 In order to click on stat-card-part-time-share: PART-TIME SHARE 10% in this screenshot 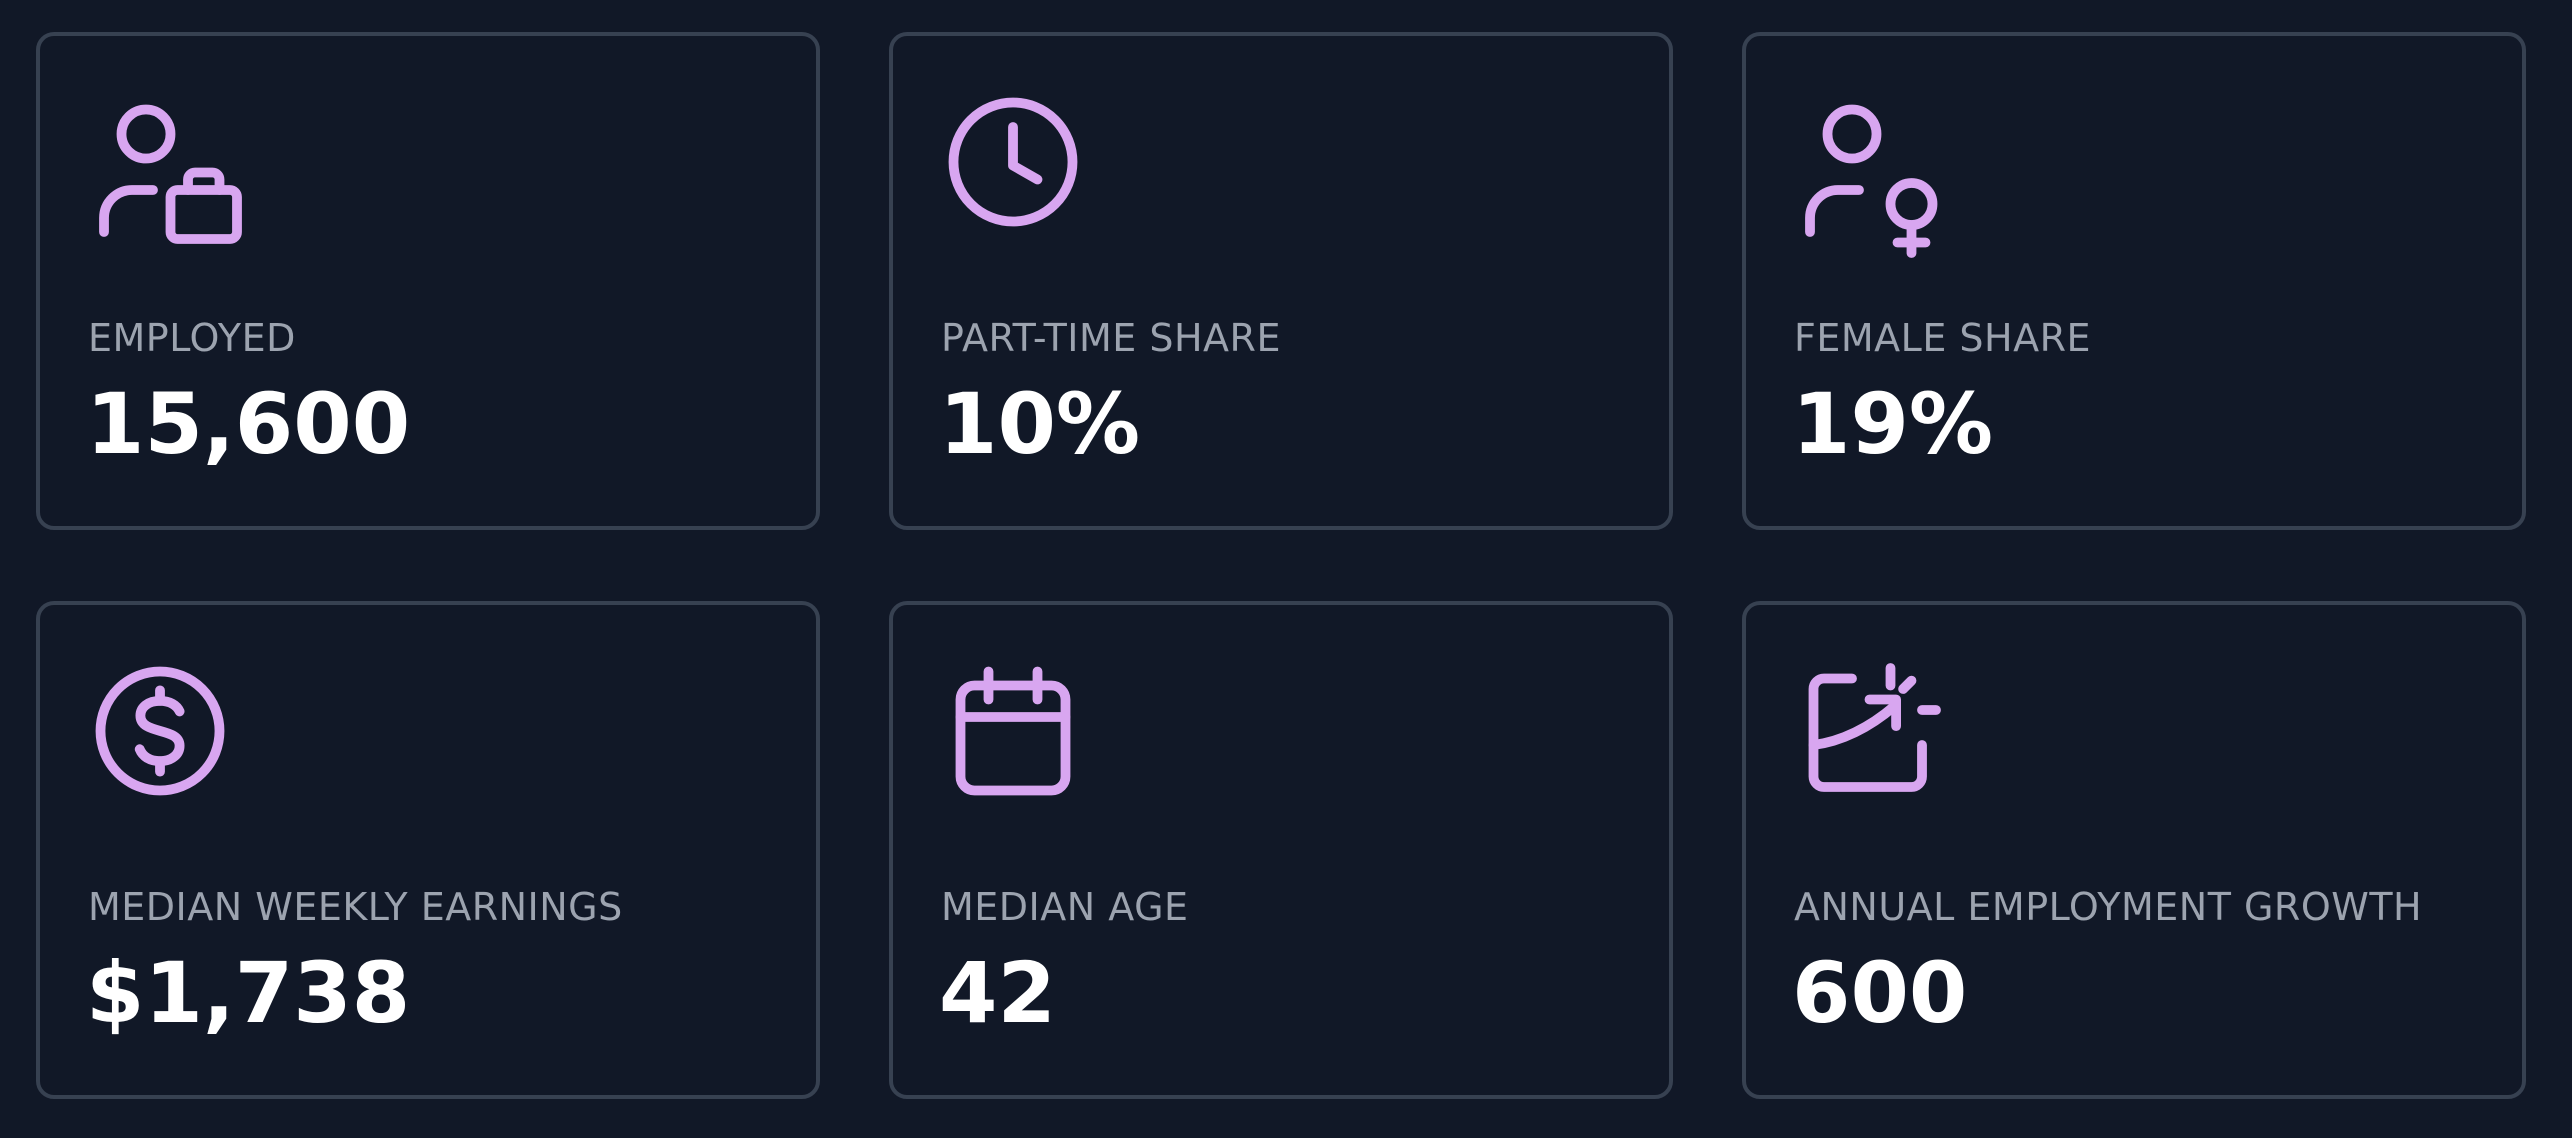, I will do `click(1281, 281)`.